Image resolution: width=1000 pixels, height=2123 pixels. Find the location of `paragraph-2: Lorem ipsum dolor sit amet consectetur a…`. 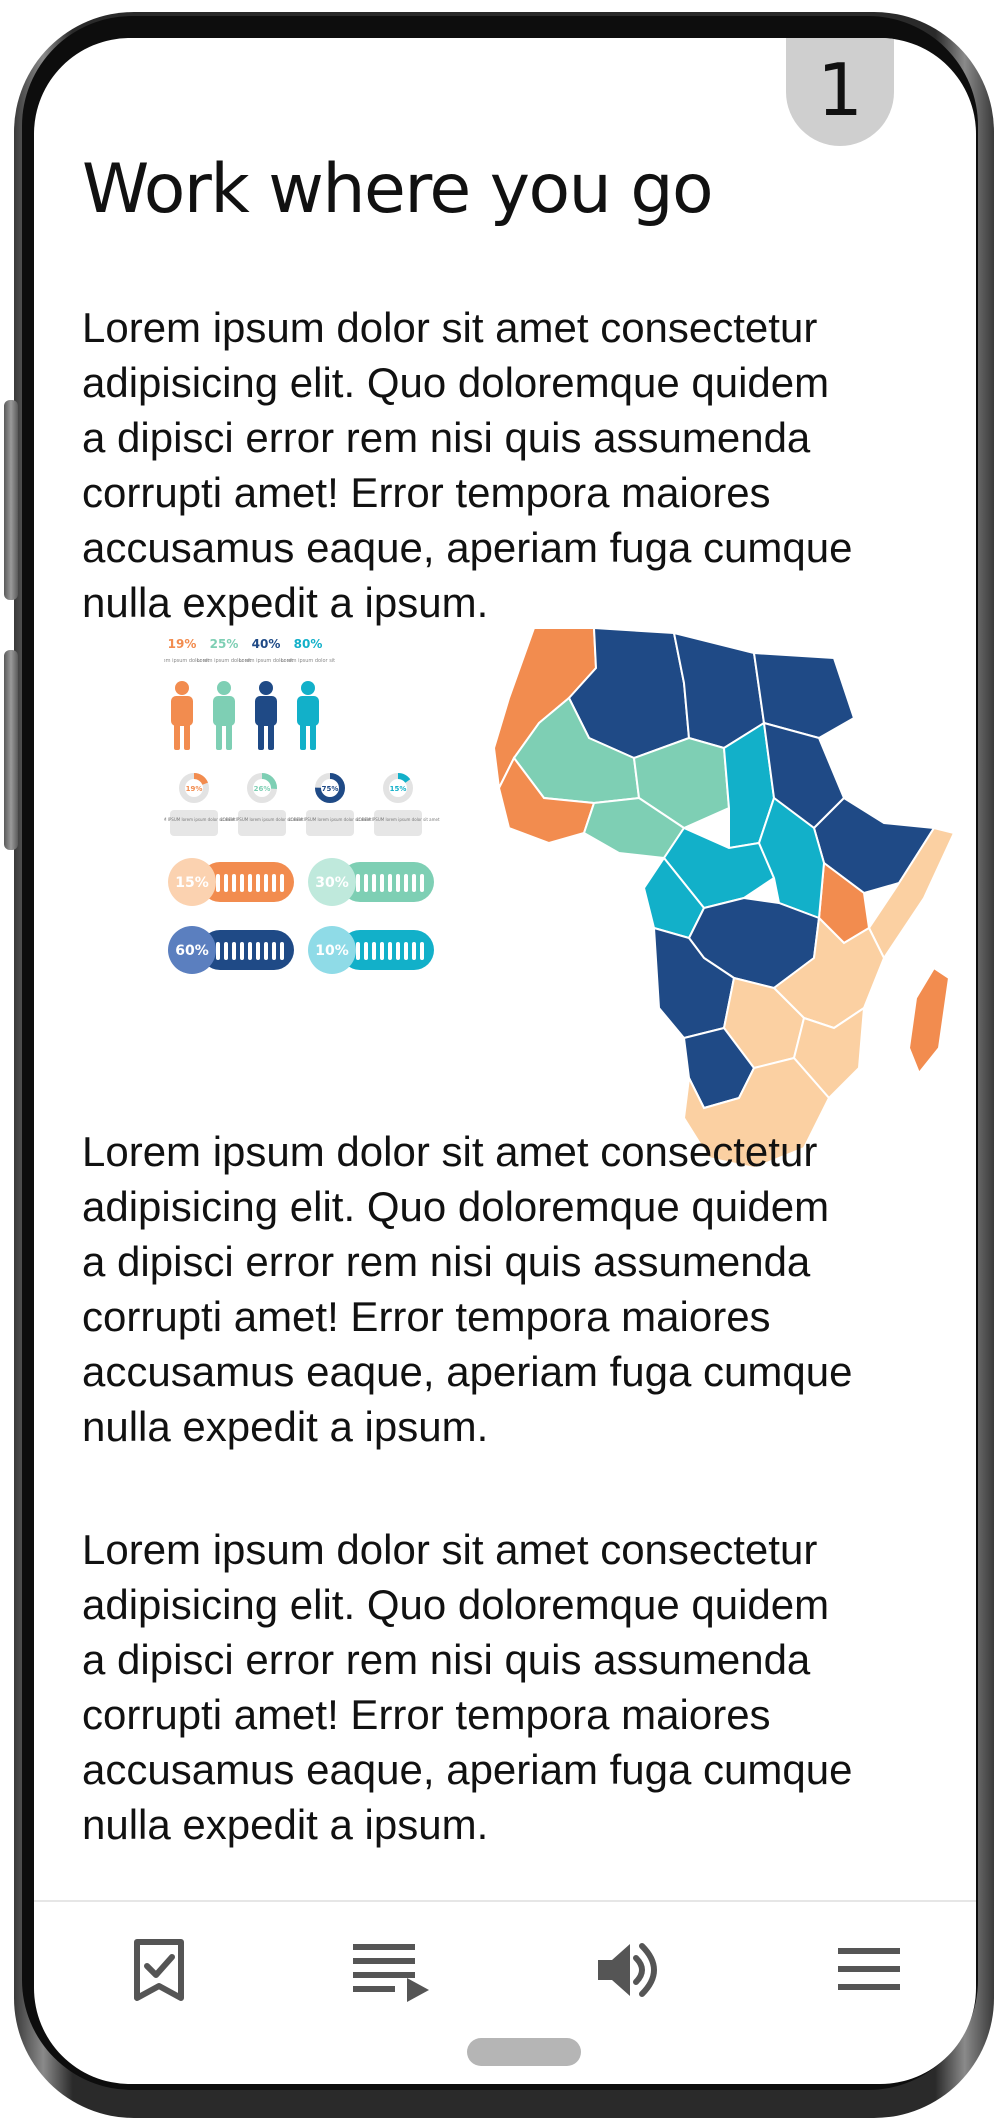

paragraph-2: Lorem ipsum dolor sit amet consectetur a… is located at coordinates (467, 1289).